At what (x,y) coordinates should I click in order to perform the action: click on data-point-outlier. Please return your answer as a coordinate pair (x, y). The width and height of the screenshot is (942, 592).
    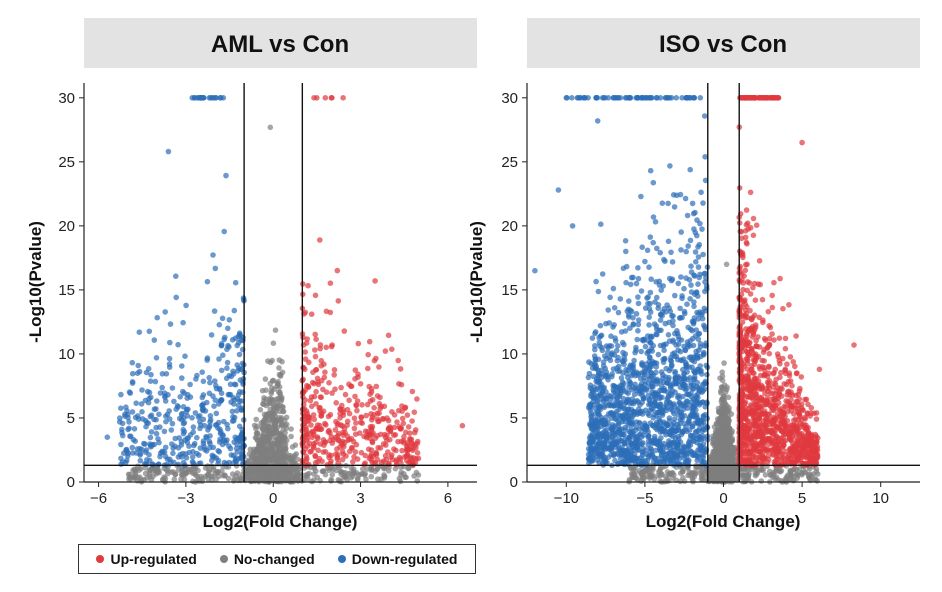
    Looking at the image, I should click on (212, 98).